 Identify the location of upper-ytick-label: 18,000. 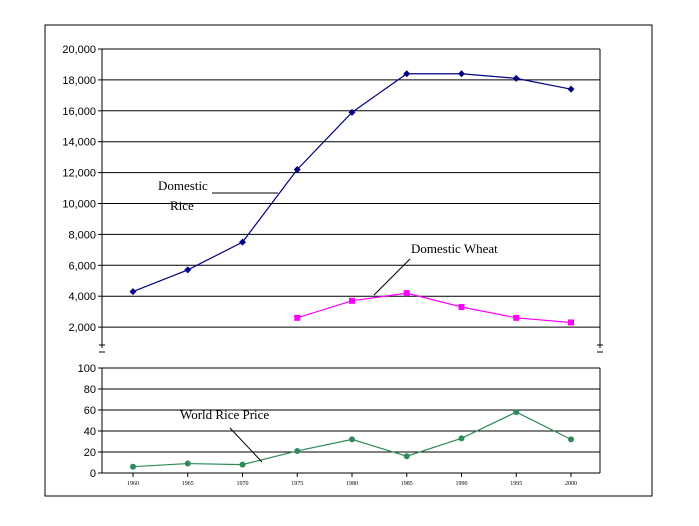
(79, 81).